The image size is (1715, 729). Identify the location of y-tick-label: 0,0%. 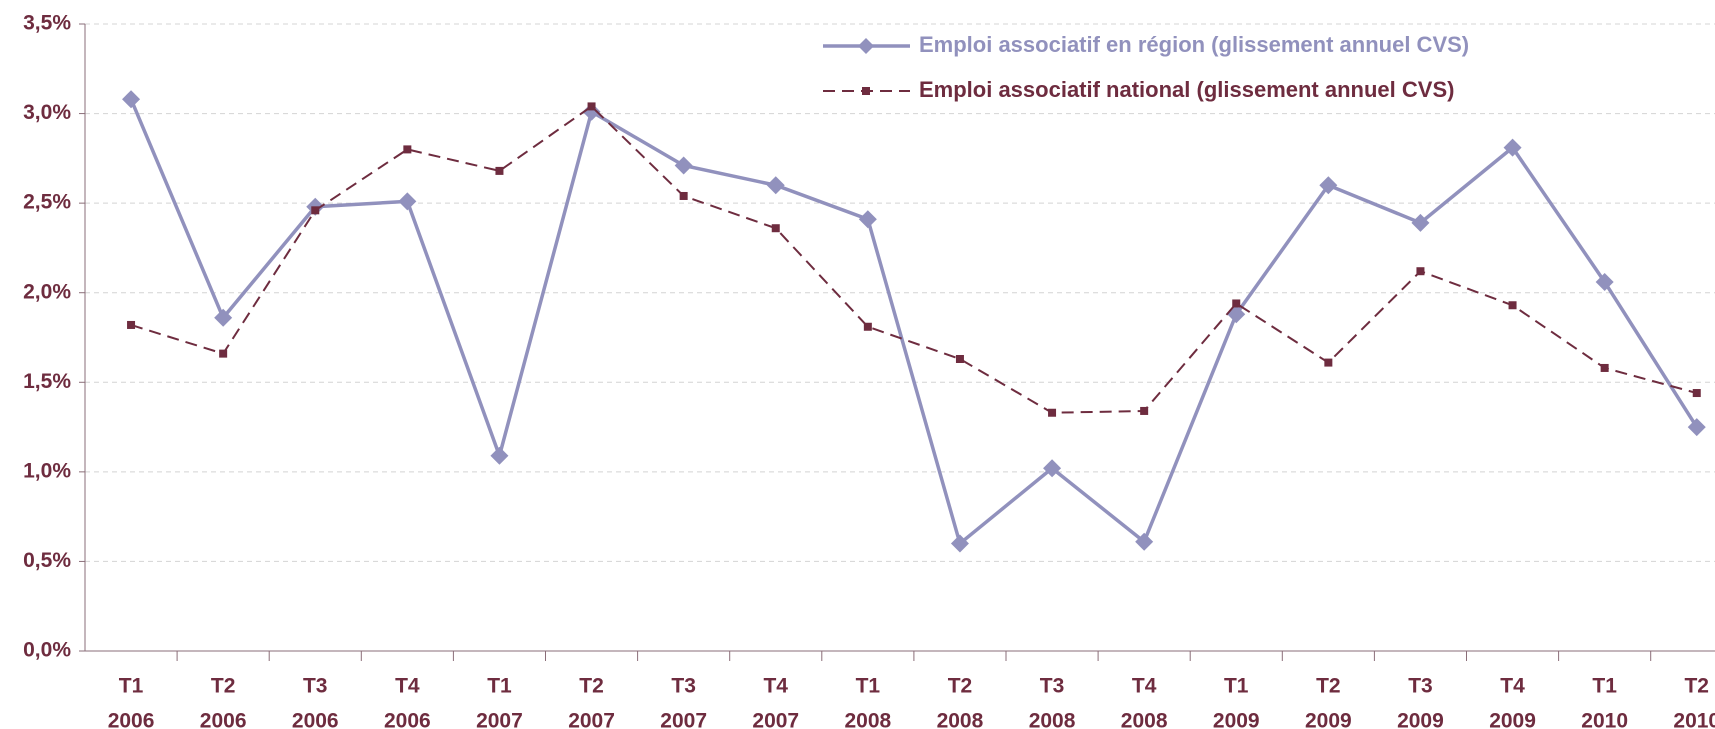
(47, 650).